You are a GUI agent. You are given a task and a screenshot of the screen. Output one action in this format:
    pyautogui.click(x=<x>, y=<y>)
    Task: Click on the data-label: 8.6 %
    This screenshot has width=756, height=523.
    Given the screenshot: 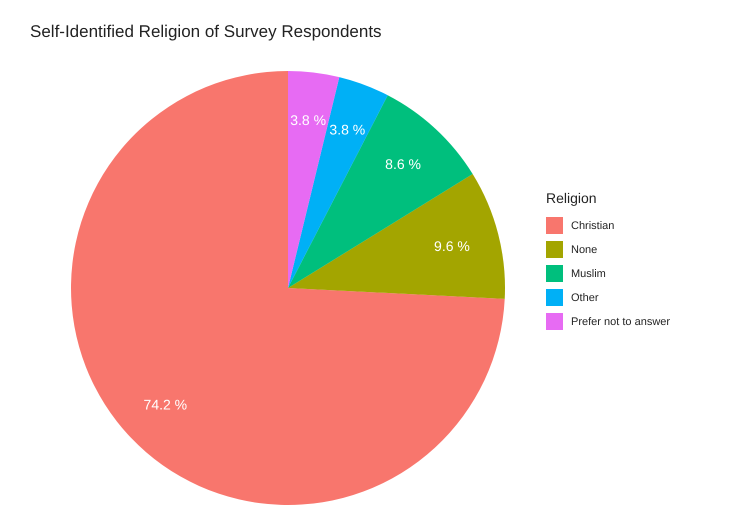 What is the action you would take?
    pyautogui.click(x=403, y=164)
    